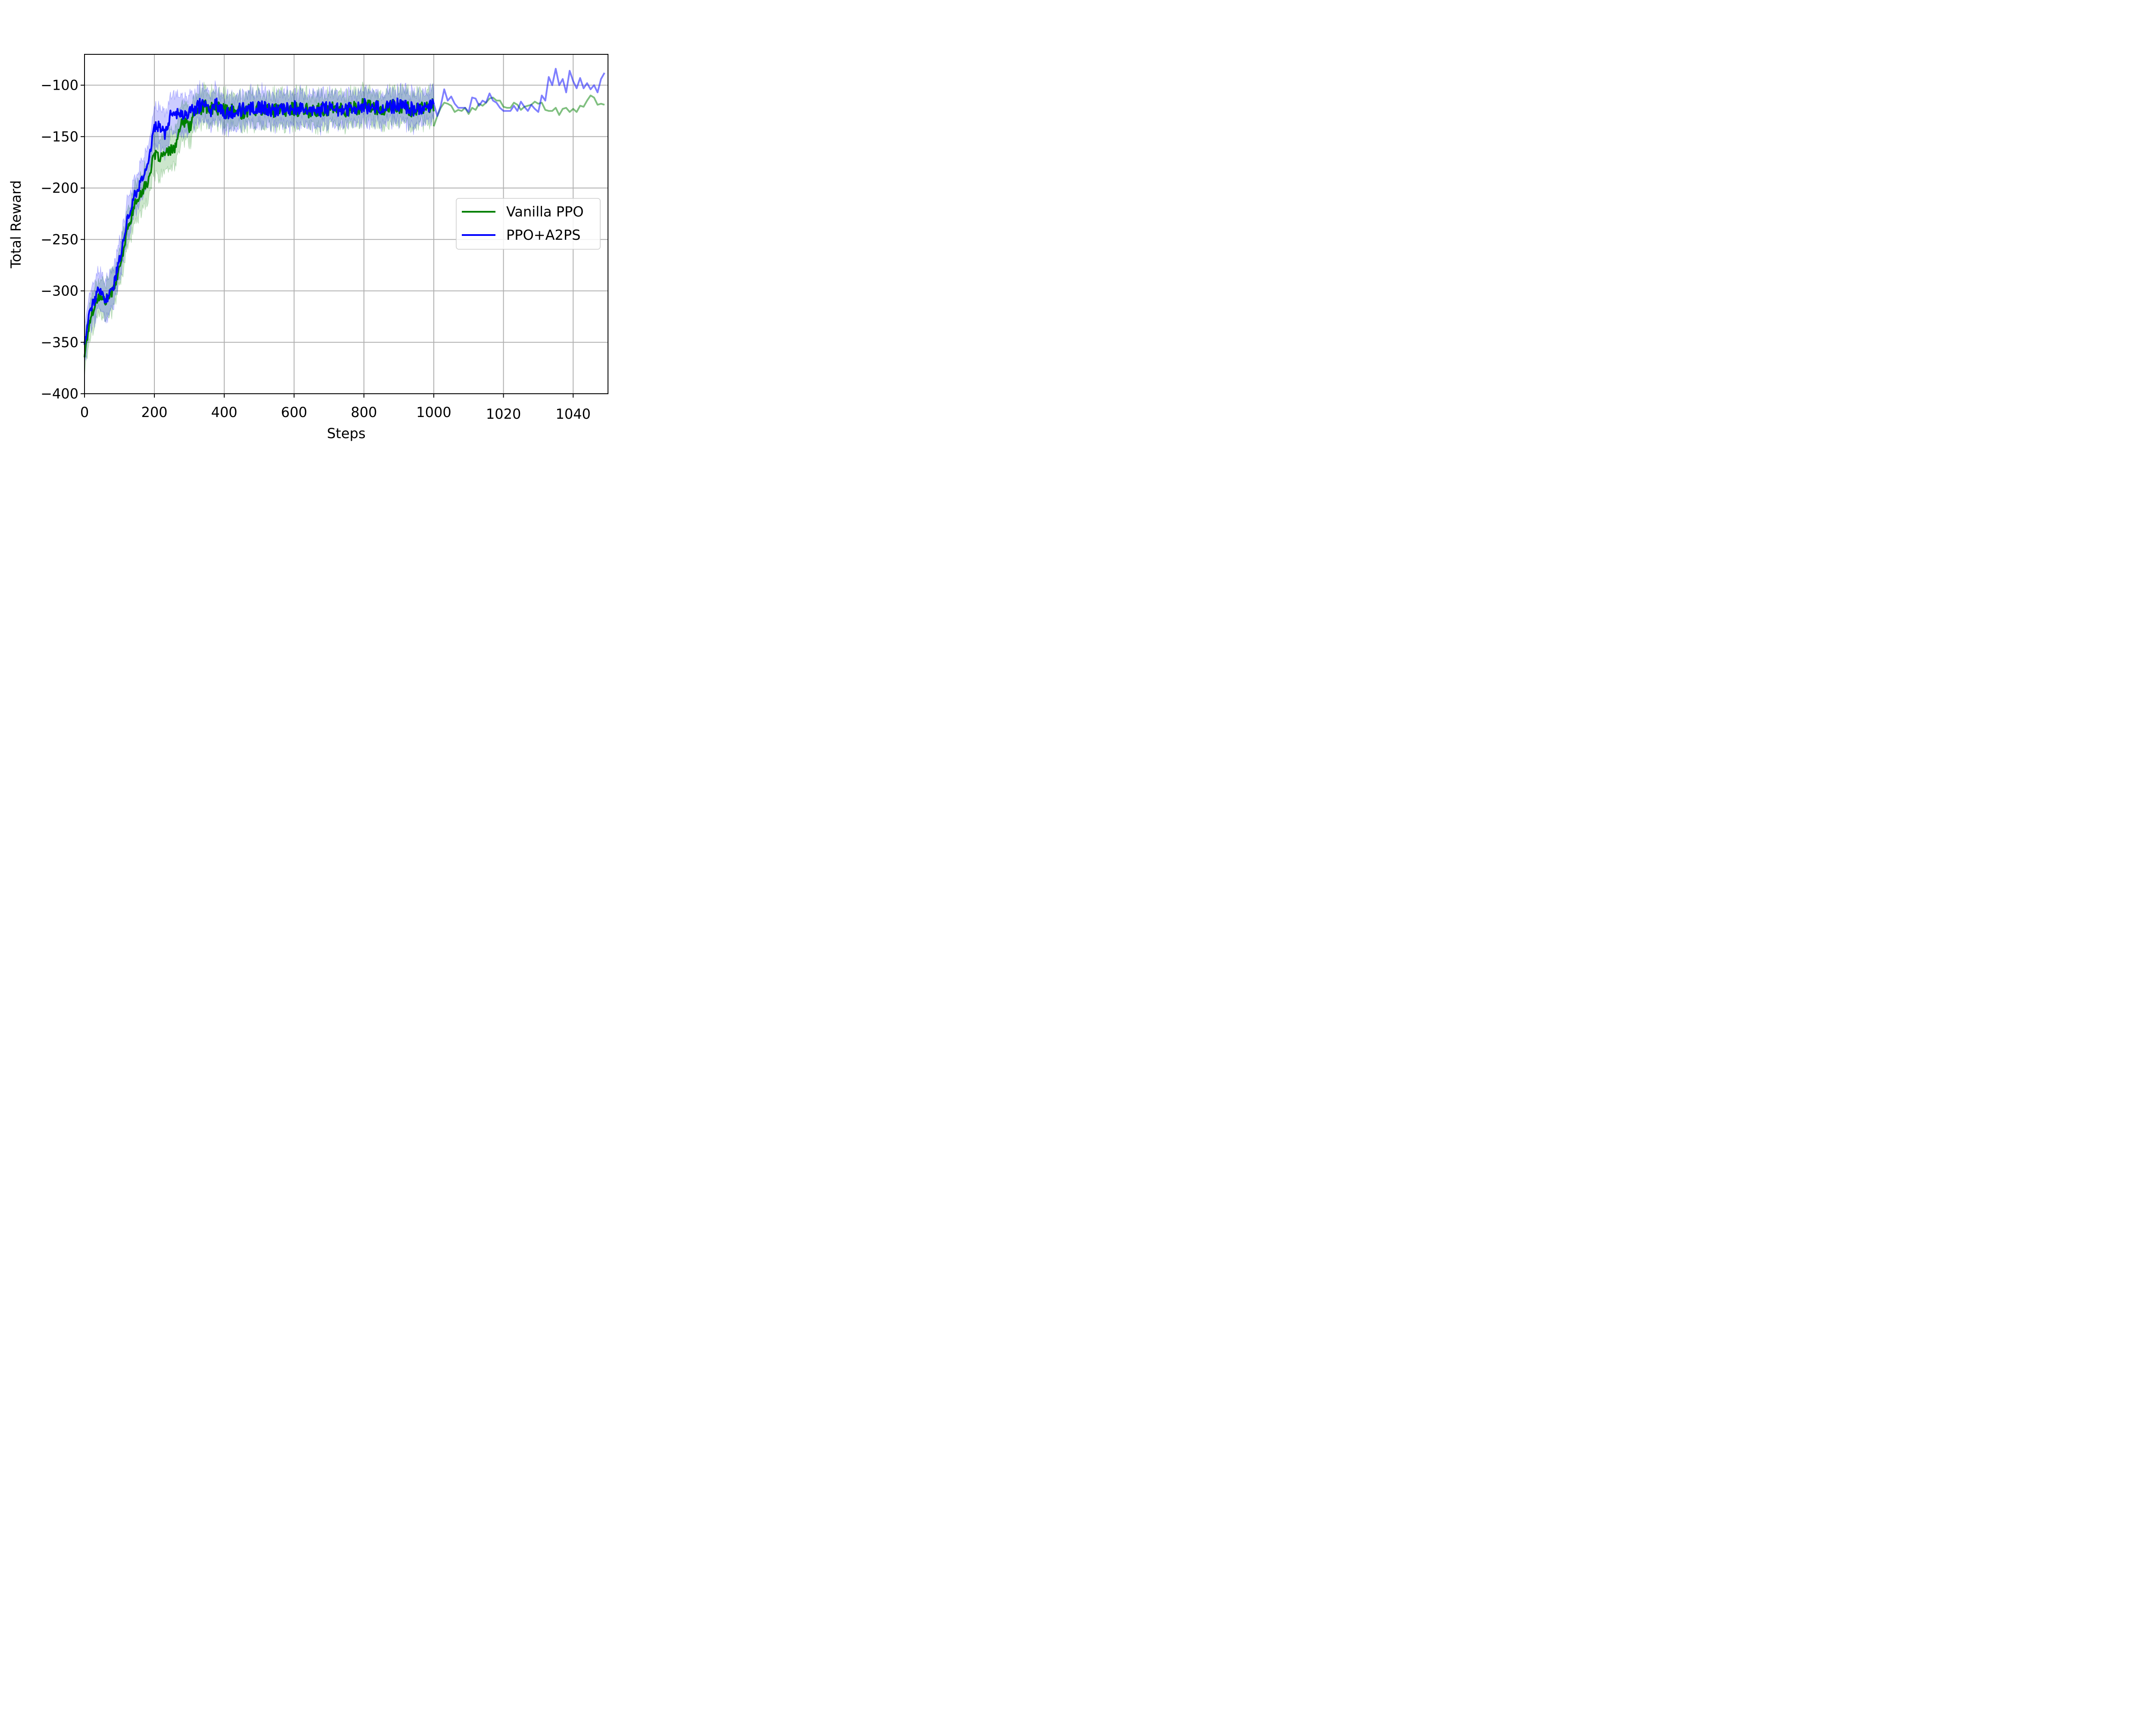 The height and width of the screenshot is (1725, 2156). I want to click on x-tick-label: 1000, so click(433, 412).